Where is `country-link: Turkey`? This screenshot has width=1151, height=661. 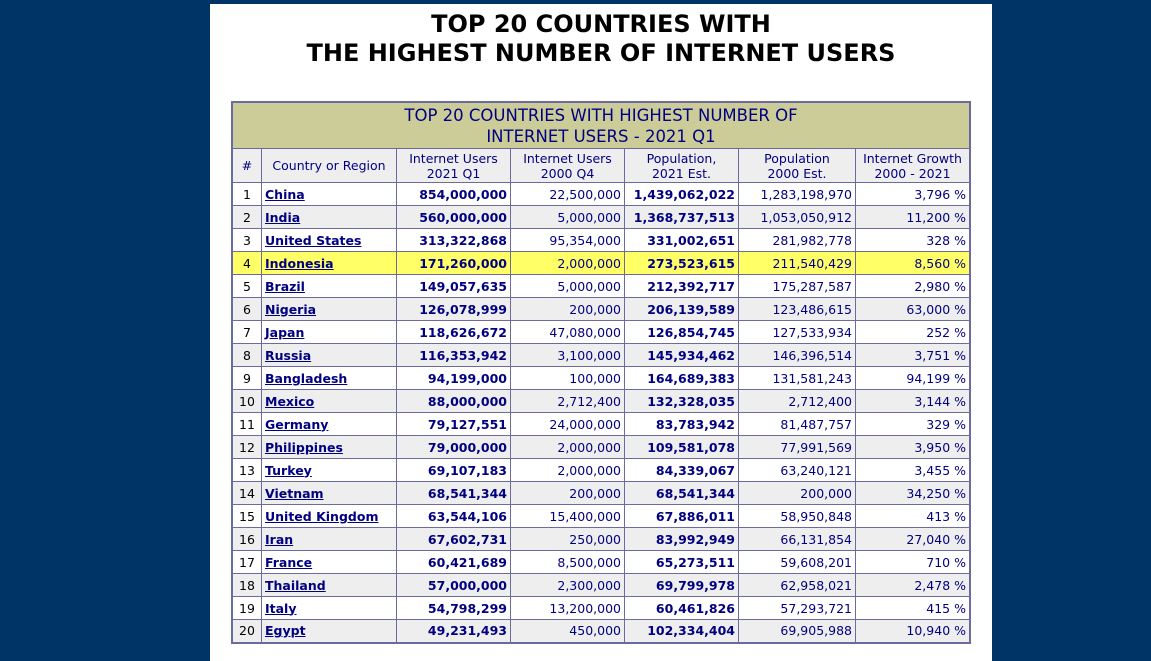 country-link: Turkey is located at coordinates (288, 470).